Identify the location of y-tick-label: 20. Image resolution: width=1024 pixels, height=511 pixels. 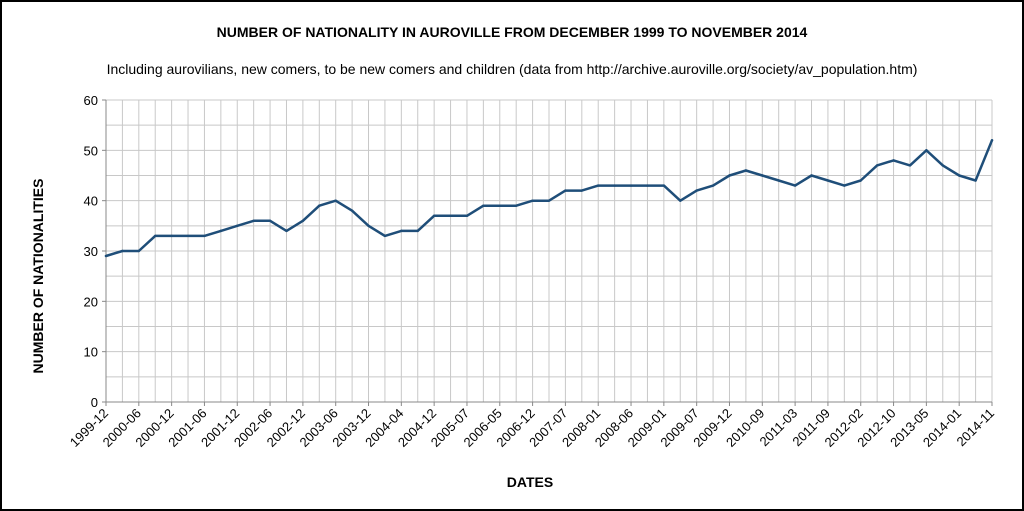
(91, 301).